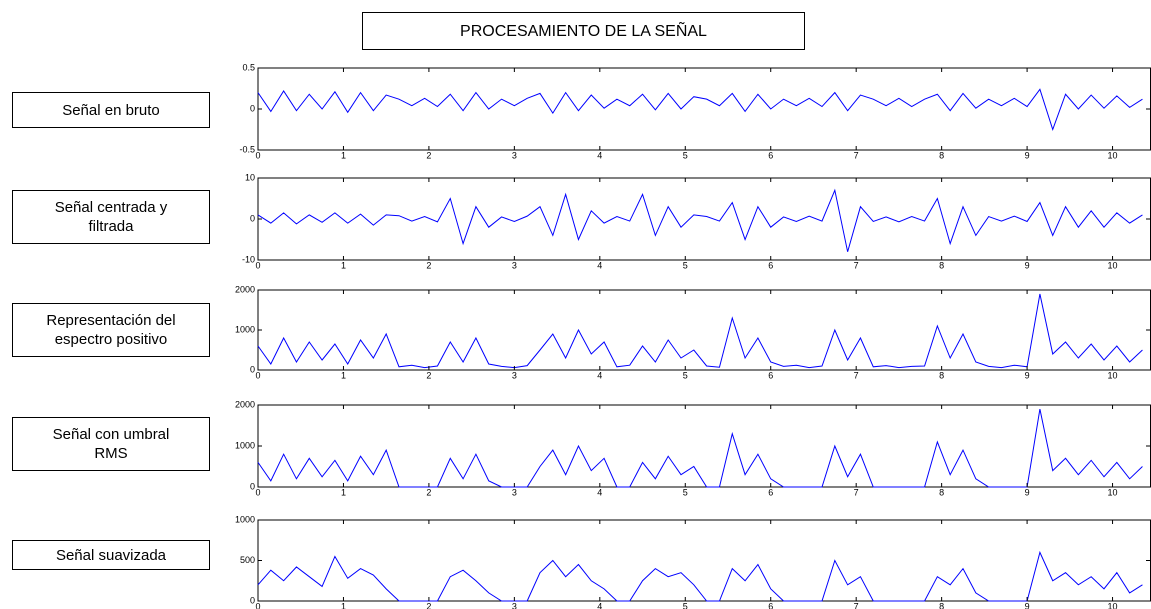 Image resolution: width=1151 pixels, height=609 pixels. I want to click on plot-label: Señal en bruto, so click(111, 110).